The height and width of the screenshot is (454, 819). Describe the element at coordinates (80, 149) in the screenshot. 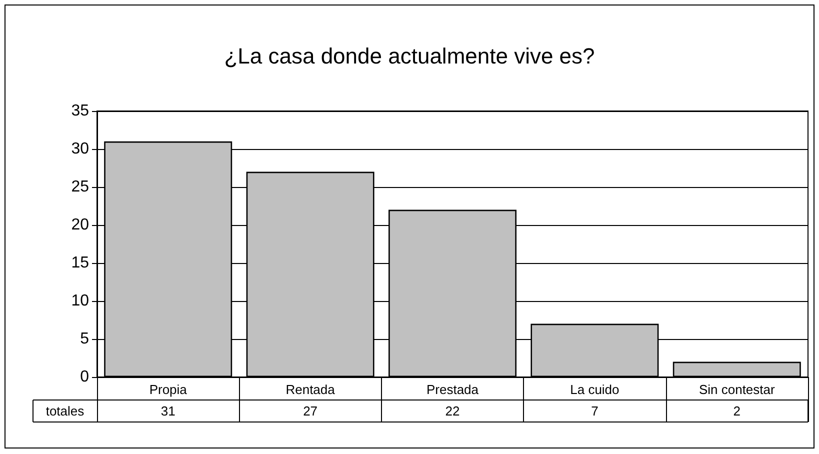

I see `y-tick-label: 30` at that location.